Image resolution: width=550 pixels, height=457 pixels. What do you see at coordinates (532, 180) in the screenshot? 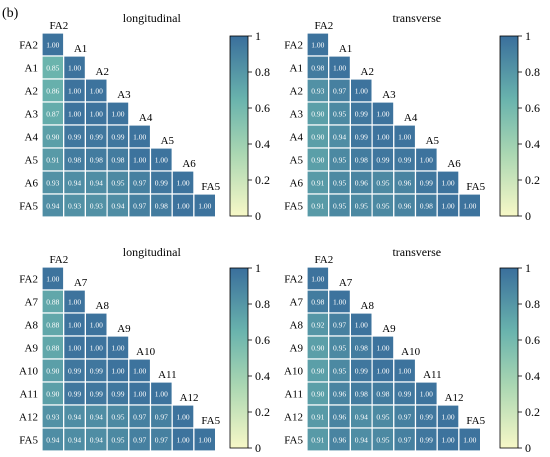
I see `colorbar-tick-label: 0.2` at bounding box center [532, 180].